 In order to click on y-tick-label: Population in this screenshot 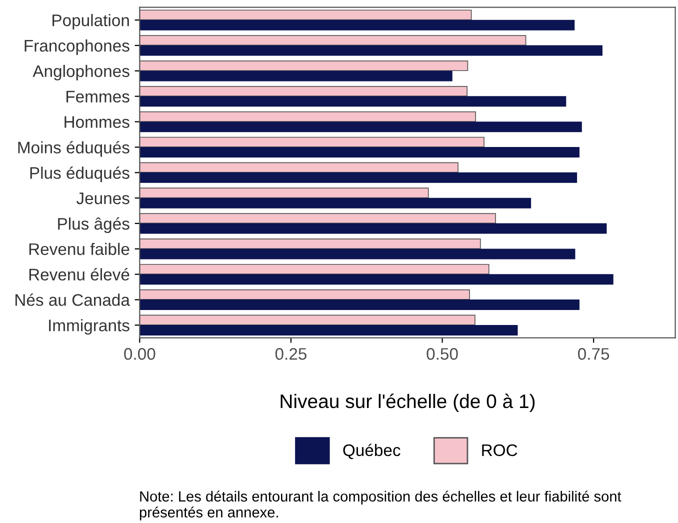, I will do `click(90, 22)`.